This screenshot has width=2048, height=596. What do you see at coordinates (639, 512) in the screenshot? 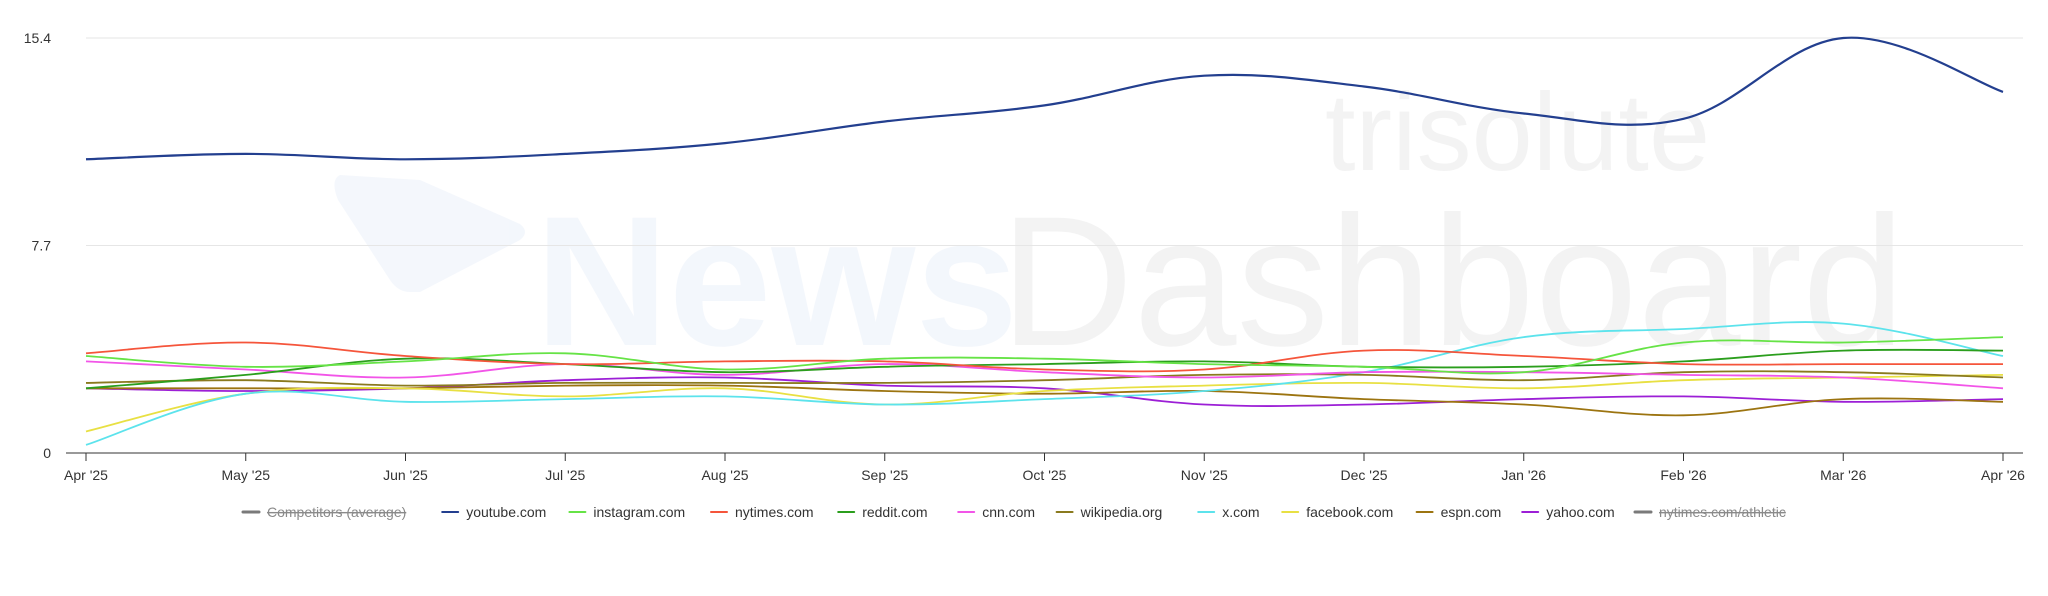
I see `legend-label: instagram.com` at bounding box center [639, 512].